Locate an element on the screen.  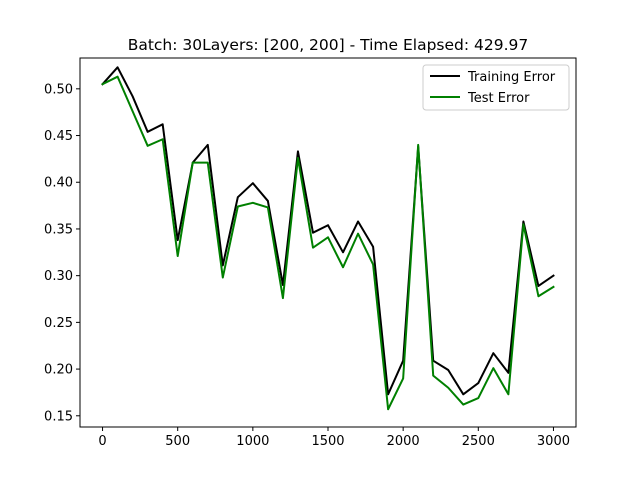
legend-label-training-error: Training Error is located at coordinates (511, 77).